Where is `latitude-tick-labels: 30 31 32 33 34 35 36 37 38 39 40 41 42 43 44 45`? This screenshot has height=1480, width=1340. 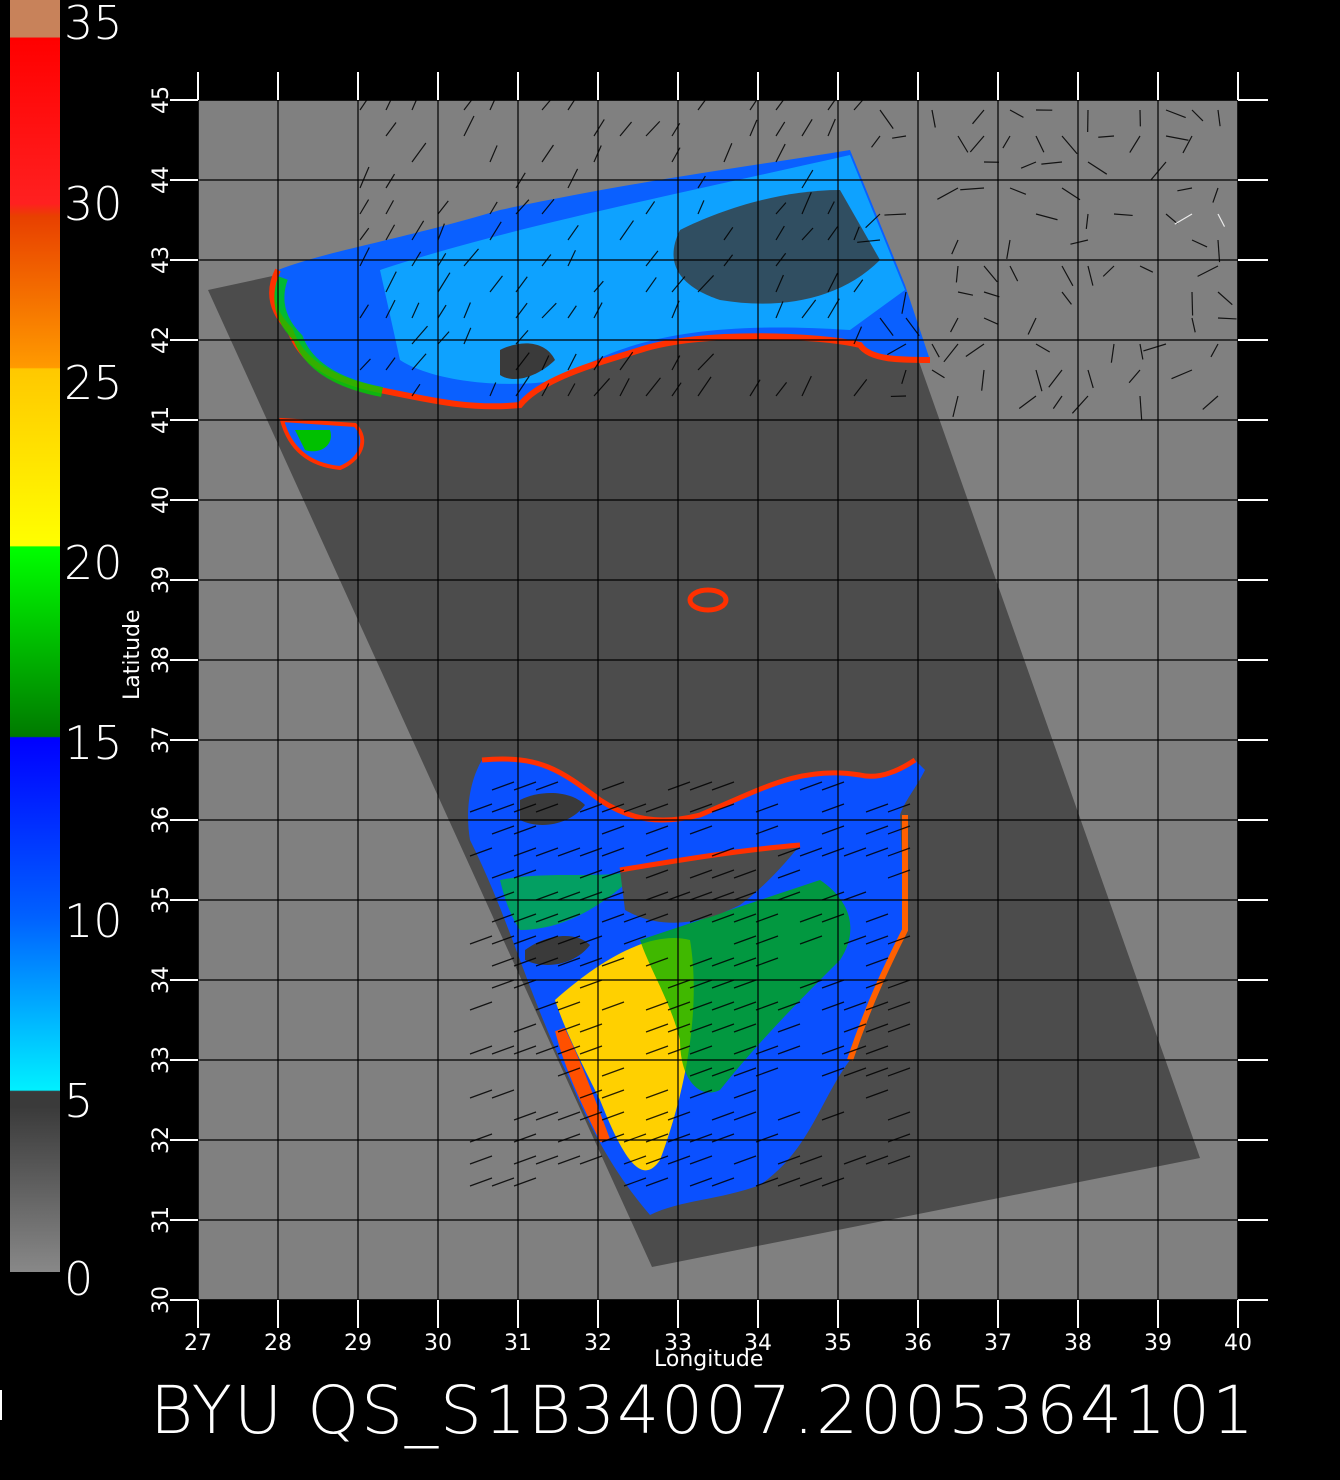 latitude-tick-labels: 30 31 32 33 34 35 36 37 38 39 40 41 42 43 44 45 is located at coordinates (161, 700).